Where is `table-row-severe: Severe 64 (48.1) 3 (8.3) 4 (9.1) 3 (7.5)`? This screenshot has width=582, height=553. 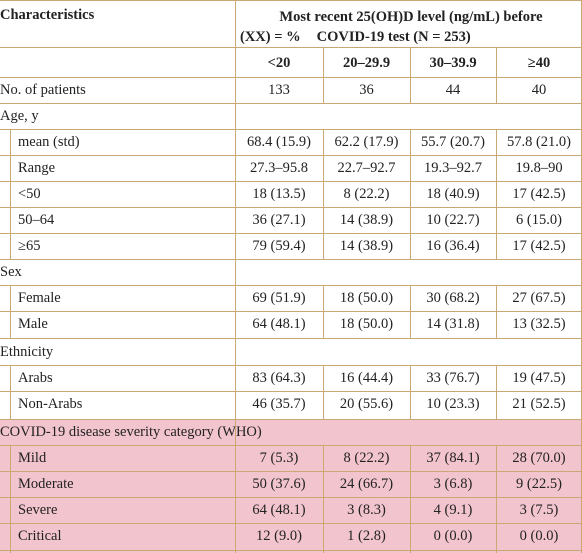 table-row-severe: Severe 64 (48.1) 3 (8.3) 4 (9.1) 3 (7.5) is located at coordinates (291, 511).